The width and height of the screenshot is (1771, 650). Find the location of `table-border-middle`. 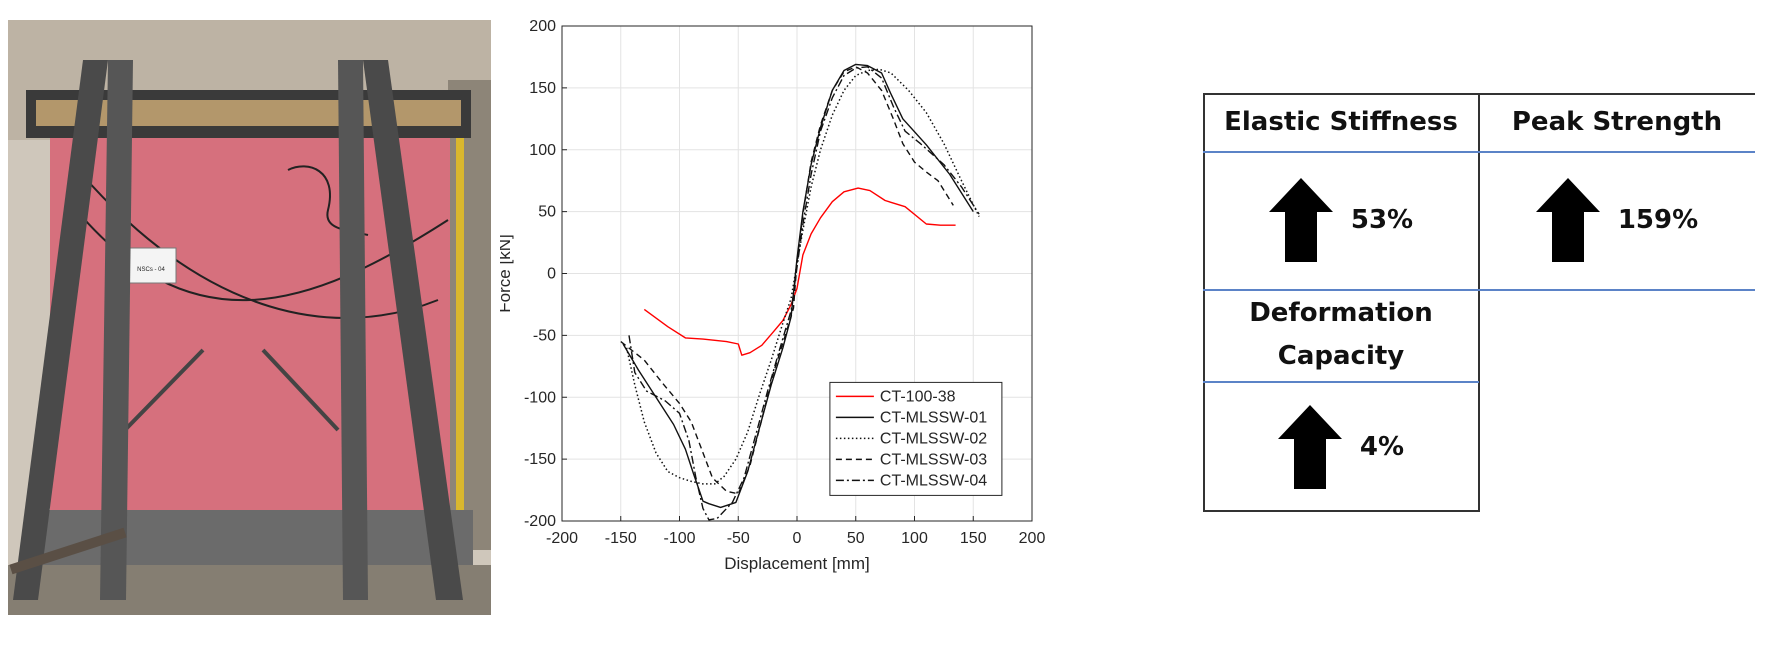

table-border-middle is located at coordinates (1479, 302).